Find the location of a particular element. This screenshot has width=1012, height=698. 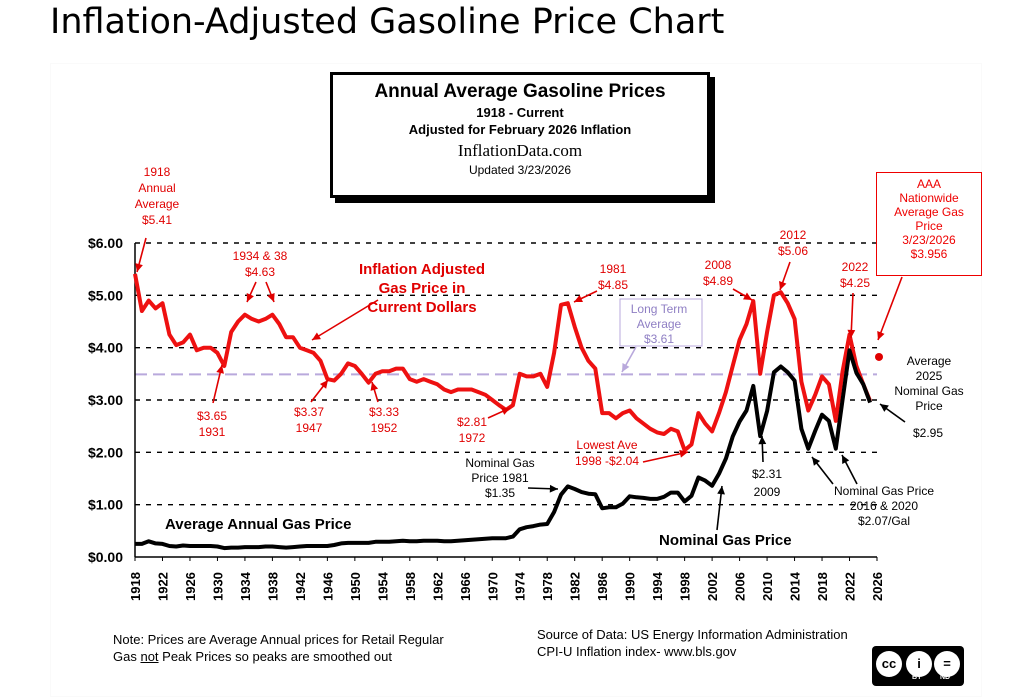

long-term-average-box is located at coordinates (661, 322).